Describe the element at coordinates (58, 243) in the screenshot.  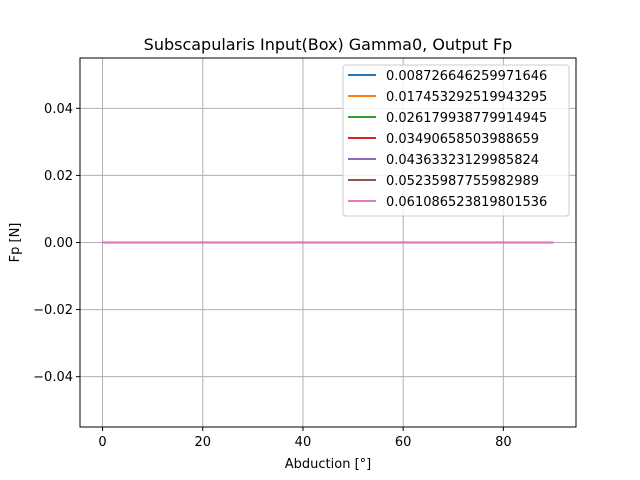
I see `y-tick-label: 0.00` at that location.